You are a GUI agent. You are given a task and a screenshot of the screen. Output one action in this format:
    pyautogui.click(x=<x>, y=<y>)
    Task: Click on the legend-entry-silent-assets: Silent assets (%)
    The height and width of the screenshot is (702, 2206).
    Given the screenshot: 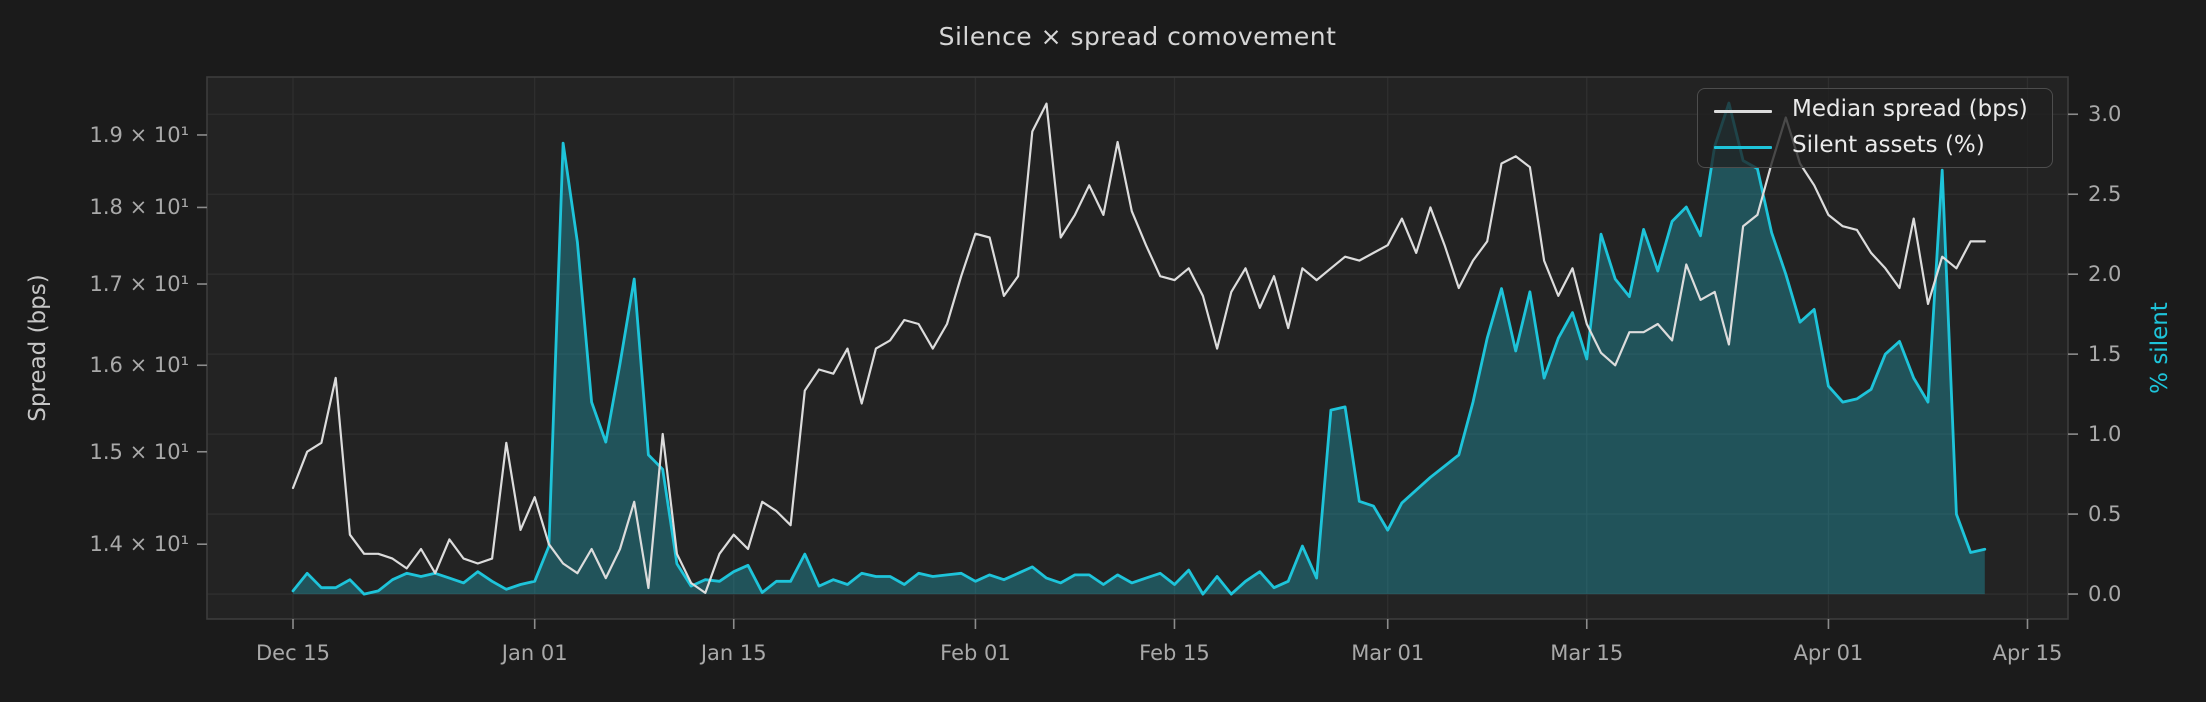 What is the action you would take?
    pyautogui.click(x=1875, y=147)
    